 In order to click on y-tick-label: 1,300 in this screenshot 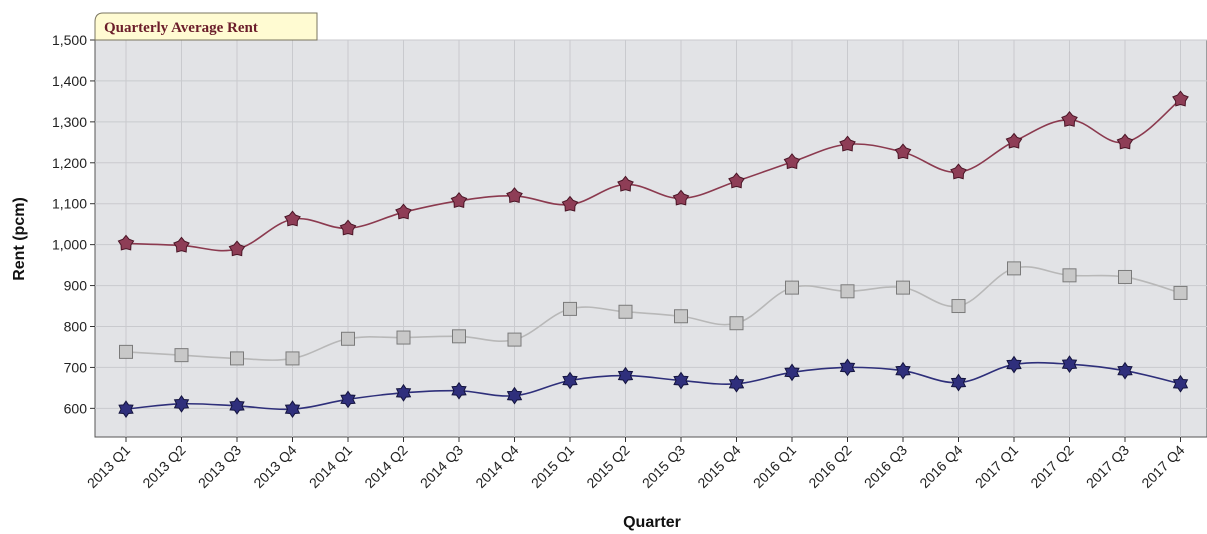, I will do `click(69, 122)`.